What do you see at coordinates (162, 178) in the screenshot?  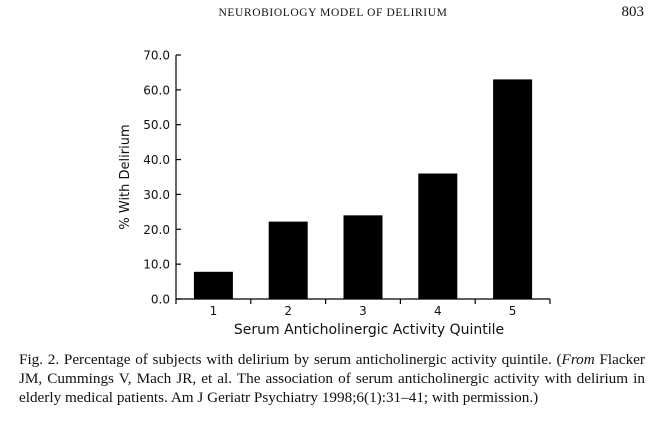 I see `y-axis: 0.0 10.0 20.0 30.0 40.0 50.0 60.0 70.0` at bounding box center [162, 178].